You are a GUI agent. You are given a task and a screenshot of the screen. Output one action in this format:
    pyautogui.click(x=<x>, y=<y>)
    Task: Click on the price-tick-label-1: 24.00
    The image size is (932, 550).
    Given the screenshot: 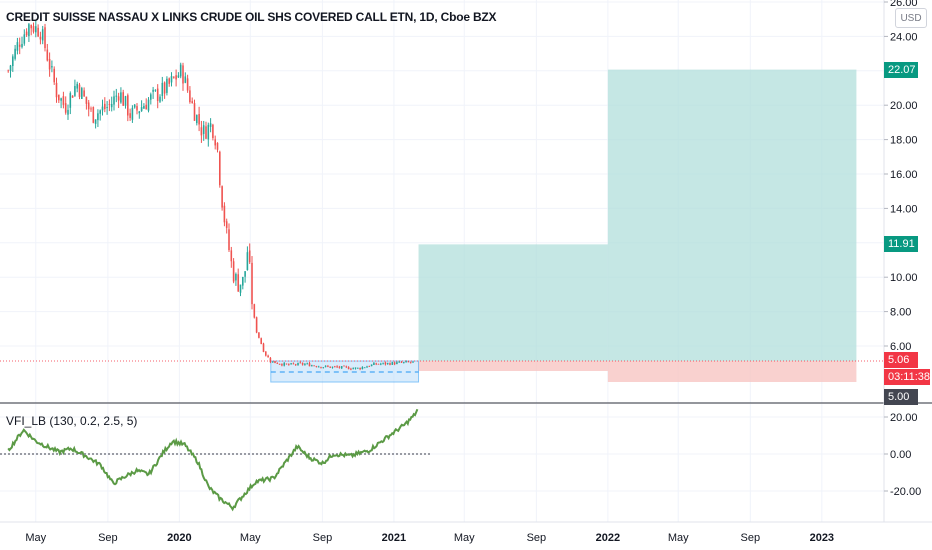 What is the action you would take?
    pyautogui.click(x=904, y=37)
    